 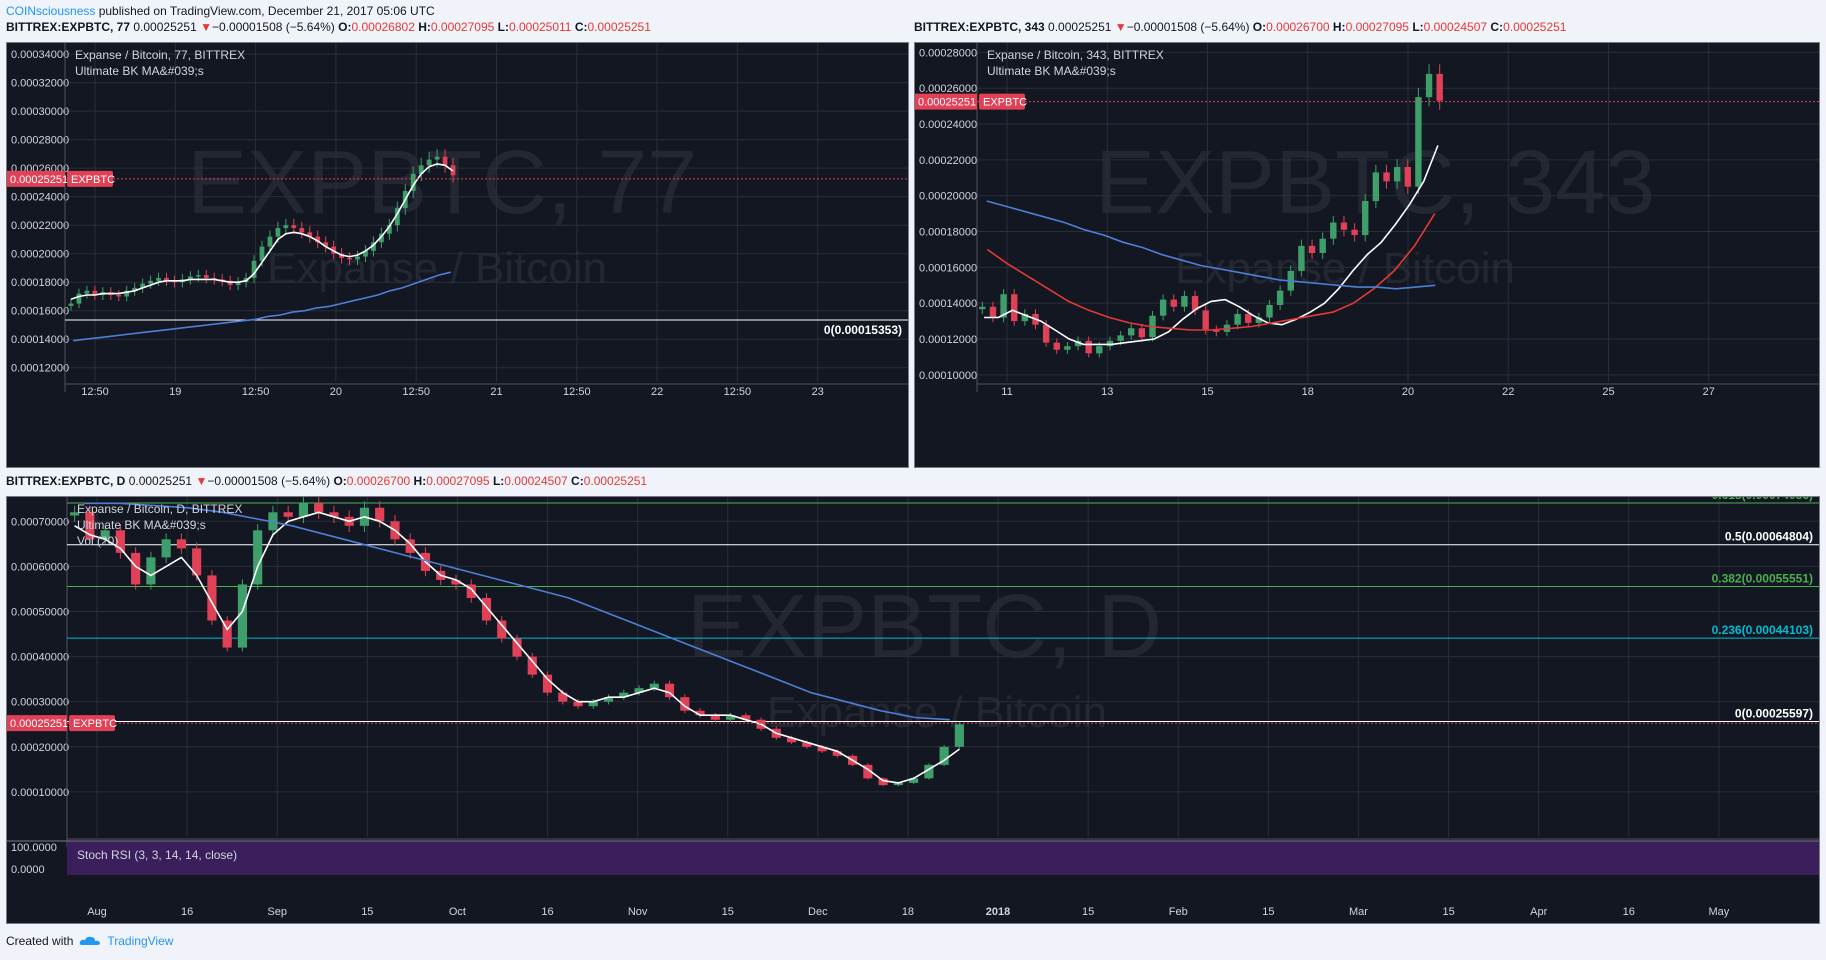 I want to click on symbol-label: BITTREX:EXPBTC, D, so click(x=66, y=481).